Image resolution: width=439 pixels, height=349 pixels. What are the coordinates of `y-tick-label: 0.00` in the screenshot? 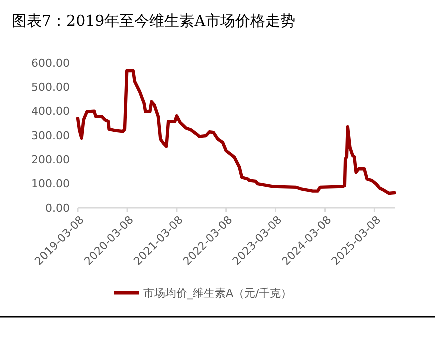 It's located at (58, 208).